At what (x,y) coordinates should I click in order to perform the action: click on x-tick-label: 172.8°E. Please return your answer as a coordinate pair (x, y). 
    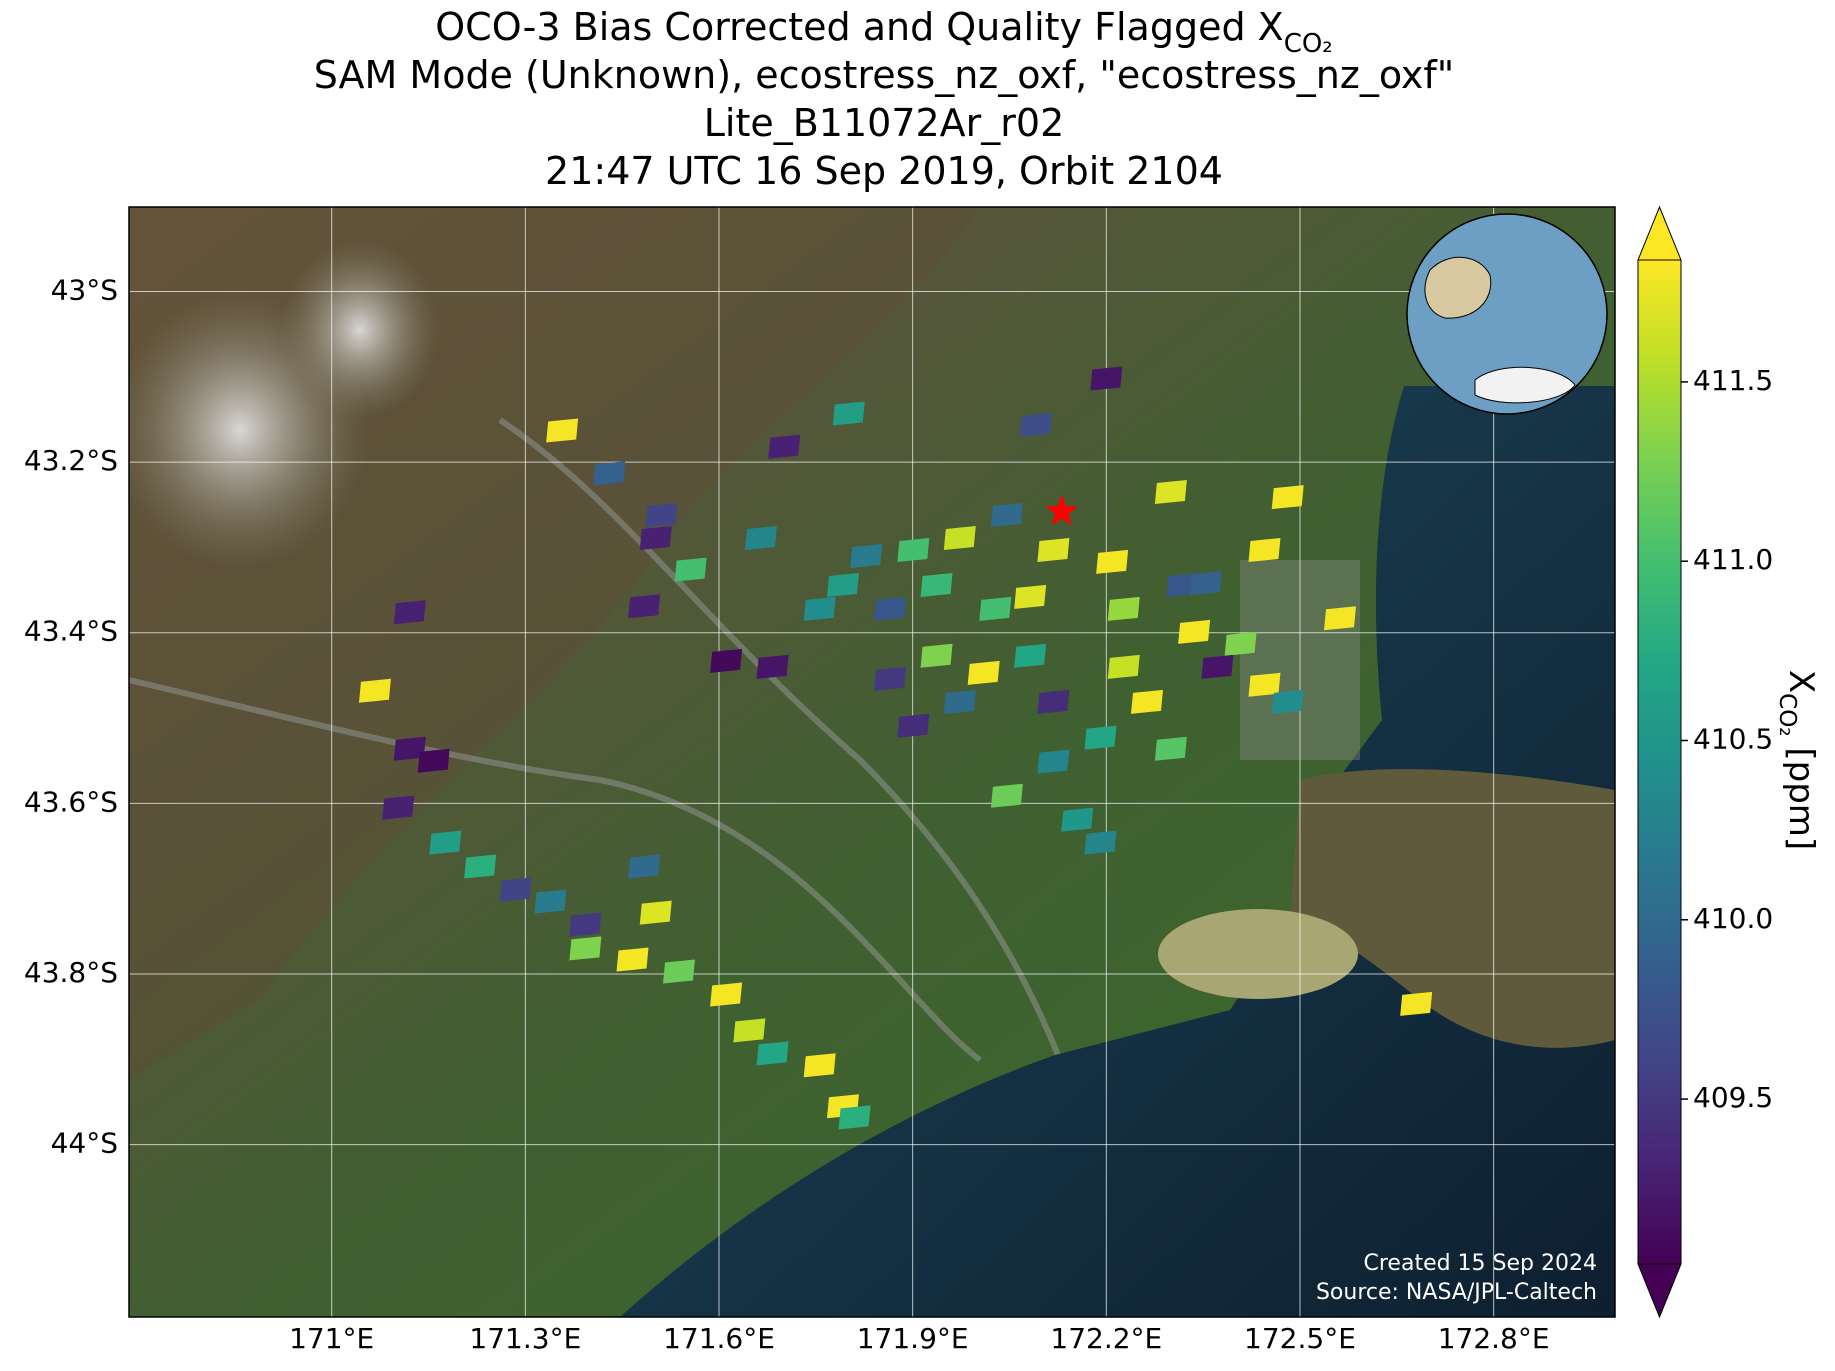
    Looking at the image, I should click on (1494, 1338).